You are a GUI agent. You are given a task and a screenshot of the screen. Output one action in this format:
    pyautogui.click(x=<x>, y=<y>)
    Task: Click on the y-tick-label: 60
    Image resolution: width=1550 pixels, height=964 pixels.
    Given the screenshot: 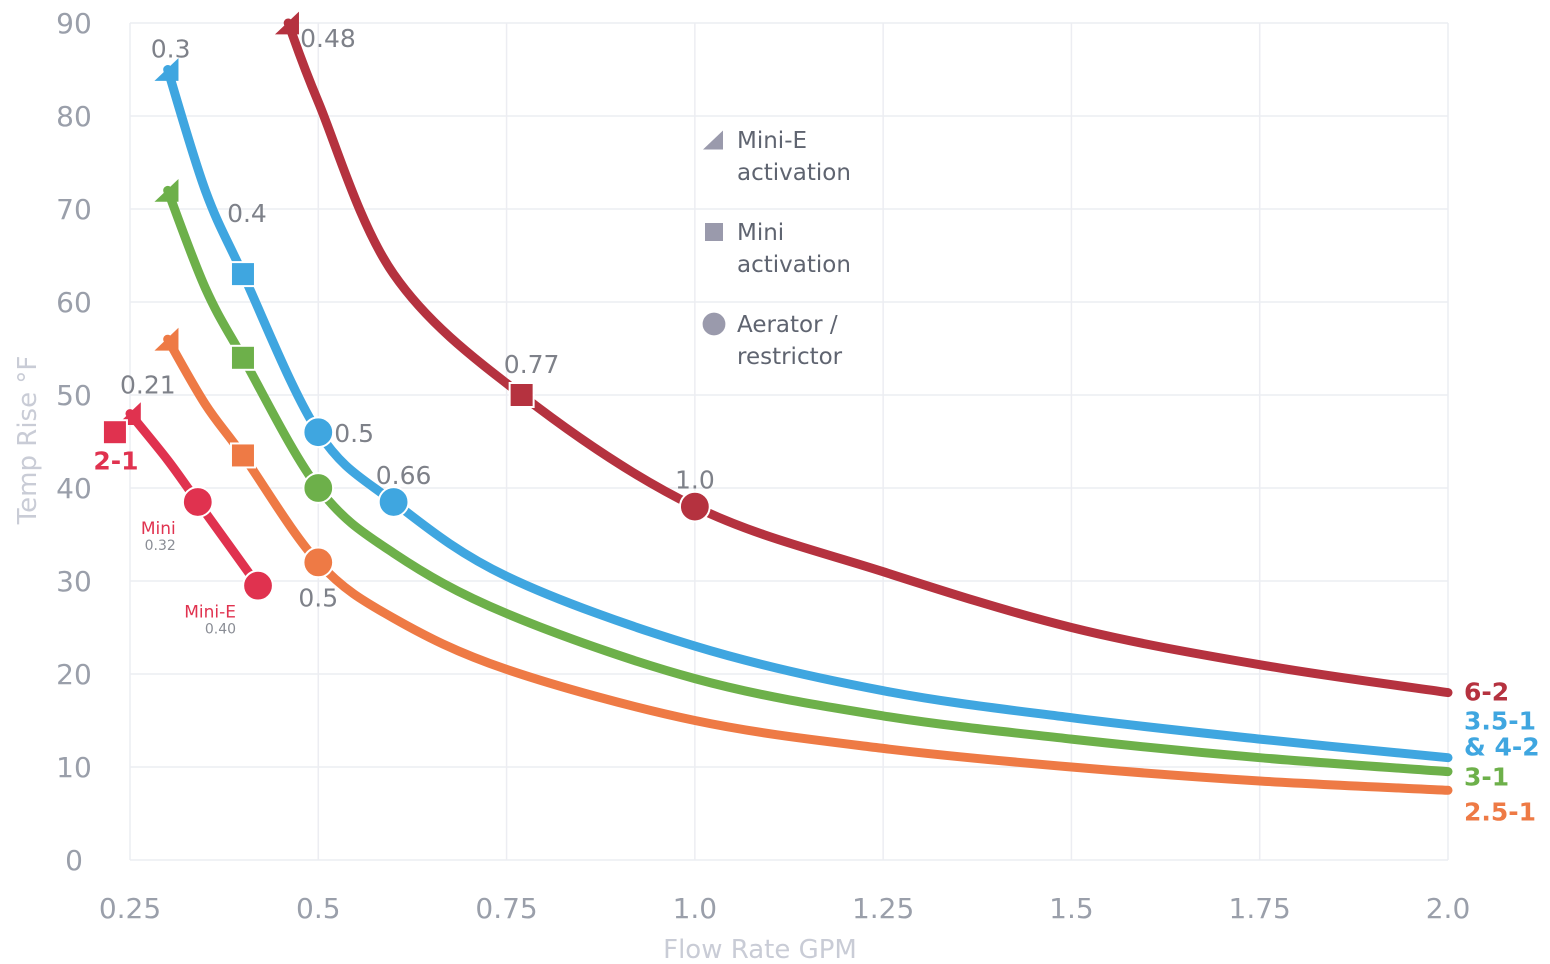 What is the action you would take?
    pyautogui.click(x=74, y=302)
    